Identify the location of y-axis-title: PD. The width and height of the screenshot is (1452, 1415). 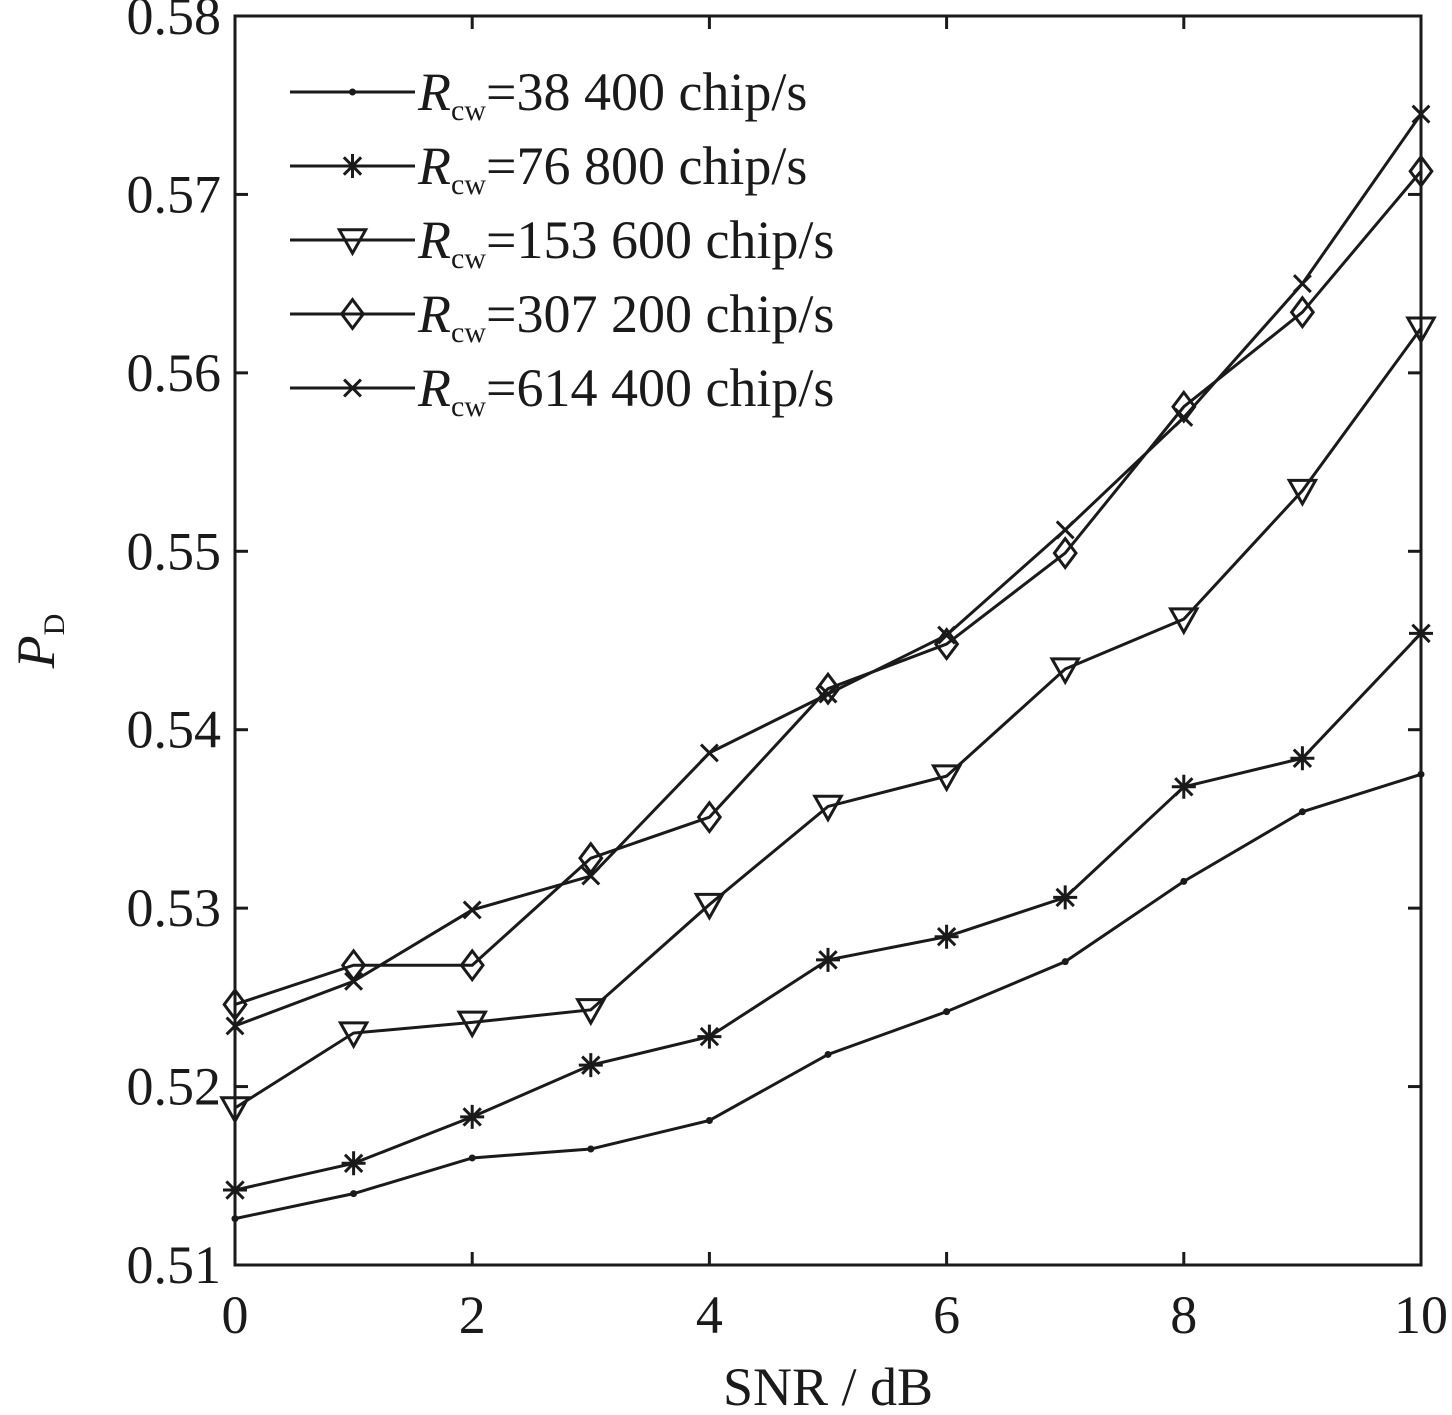
(38, 642).